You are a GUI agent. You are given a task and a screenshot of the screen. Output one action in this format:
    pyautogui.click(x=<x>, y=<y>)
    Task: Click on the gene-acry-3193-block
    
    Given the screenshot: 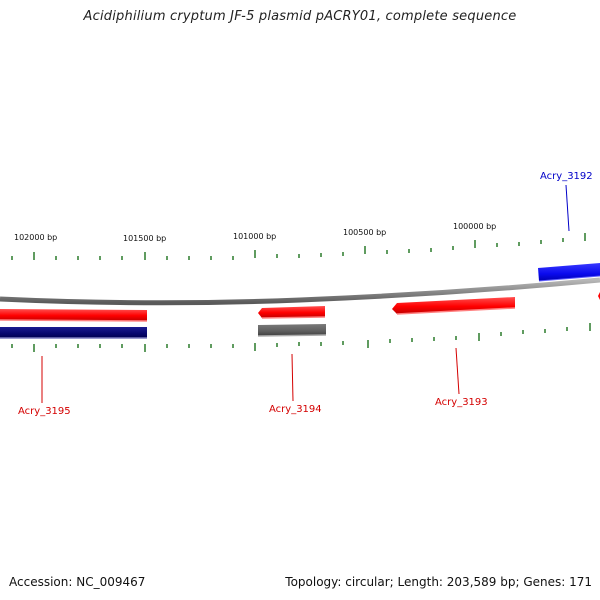 What is the action you would take?
    pyautogui.click(x=454, y=306)
    